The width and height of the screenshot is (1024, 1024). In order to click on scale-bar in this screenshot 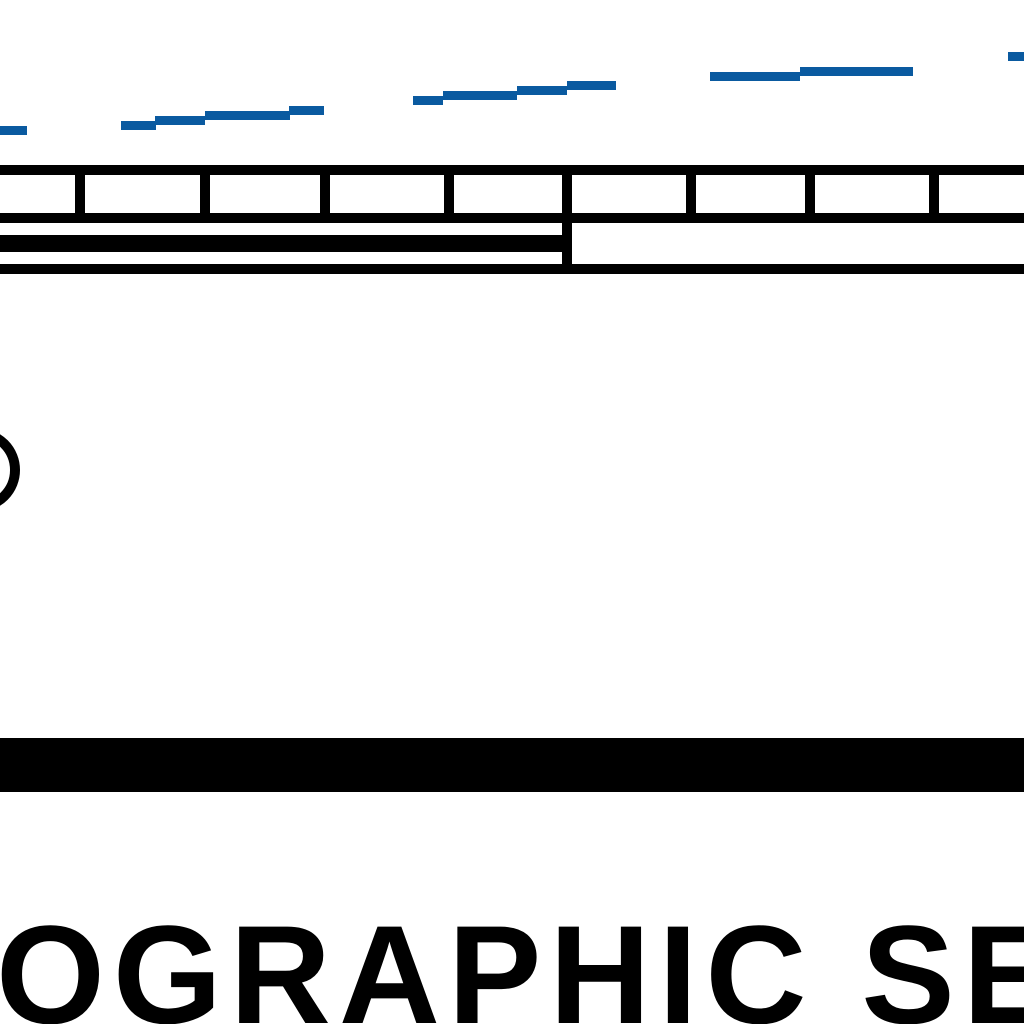, I will do `click(512, 219)`.